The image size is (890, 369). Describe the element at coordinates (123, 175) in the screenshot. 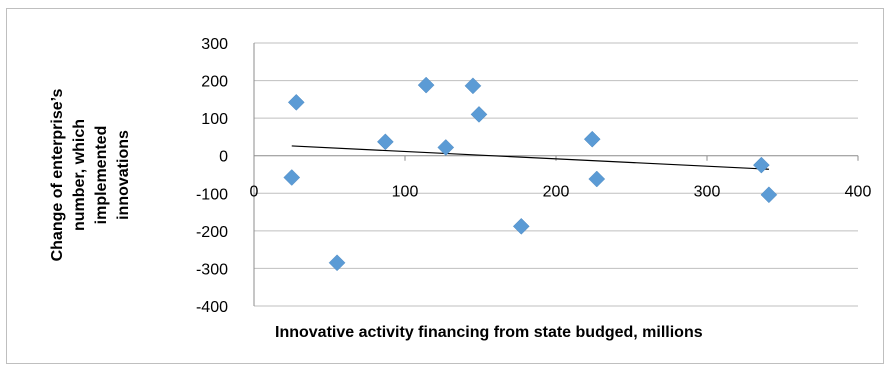

I see `y-axis-title-line: innovations` at that location.